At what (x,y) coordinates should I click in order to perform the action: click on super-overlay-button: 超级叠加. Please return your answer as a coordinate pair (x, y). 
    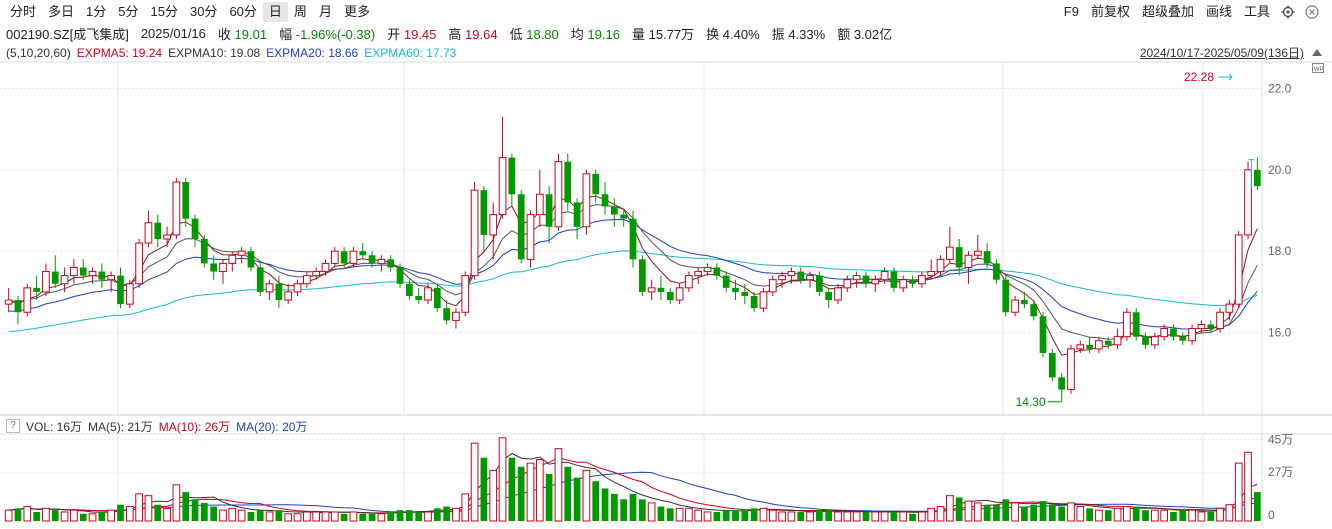
    Looking at the image, I should click on (1167, 11).